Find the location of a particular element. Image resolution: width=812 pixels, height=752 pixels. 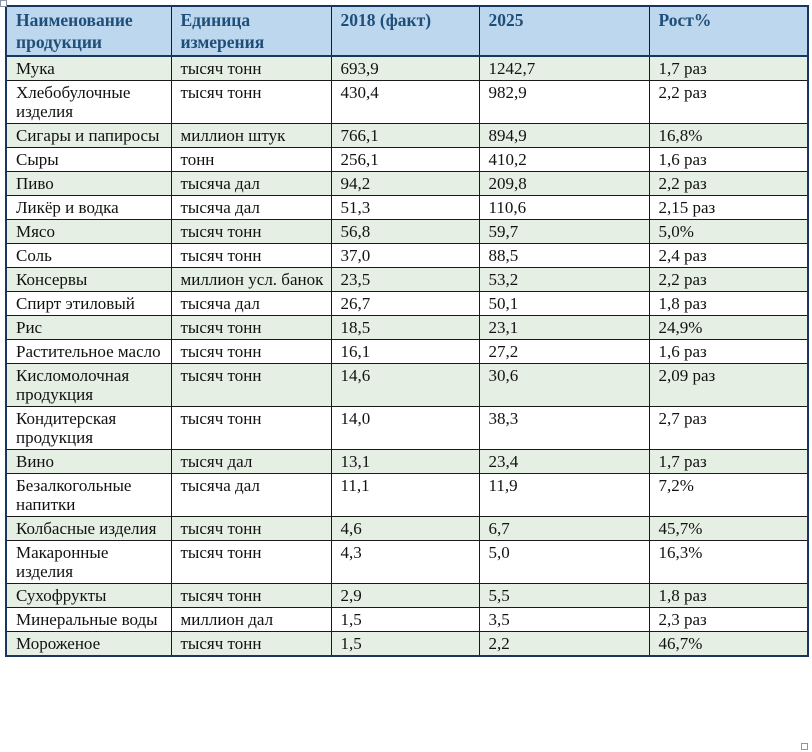

cell-unit: миллион дал is located at coordinates (251, 619).